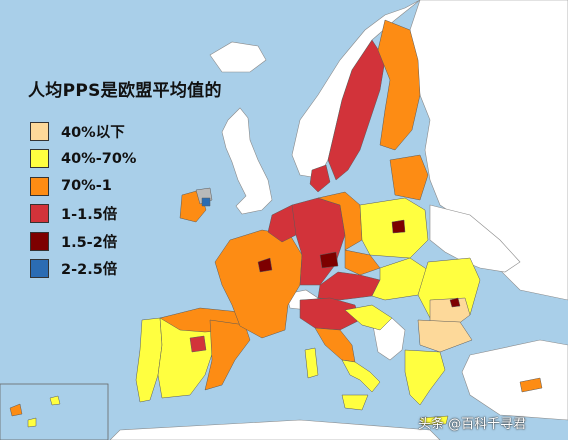 This screenshot has width=568, height=440. Describe the element at coordinates (356, 110) in the screenshot. I see `region-sweden` at that location.